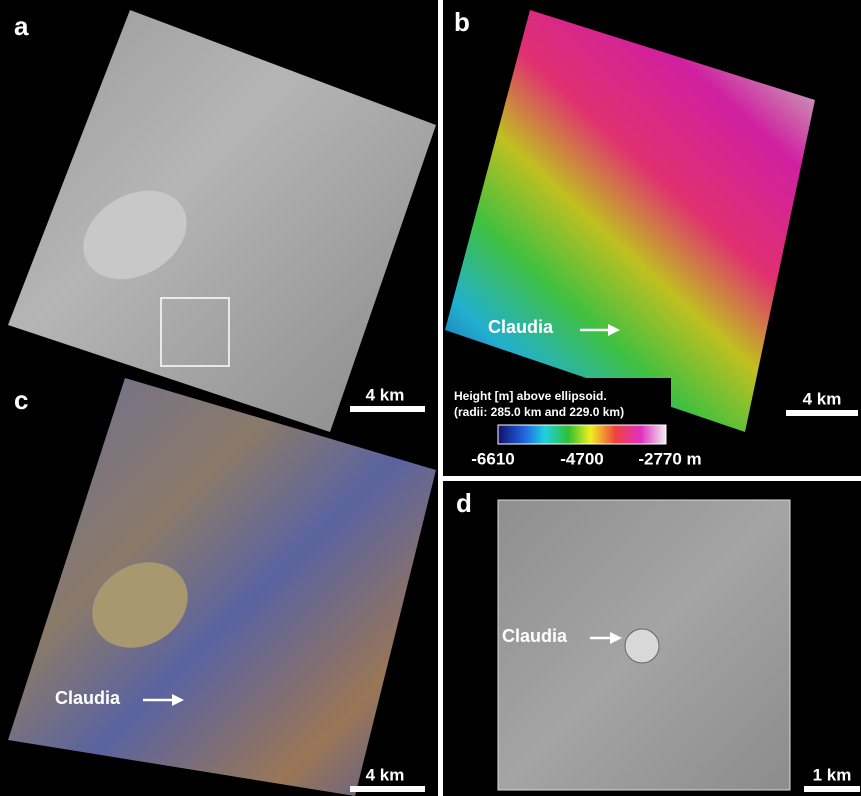 This screenshot has height=796, width=861. Describe the element at coordinates (539, 412) in the screenshot. I see `colorbar-subtitle: (radii: 285.0 km and 229.0 km)` at that location.